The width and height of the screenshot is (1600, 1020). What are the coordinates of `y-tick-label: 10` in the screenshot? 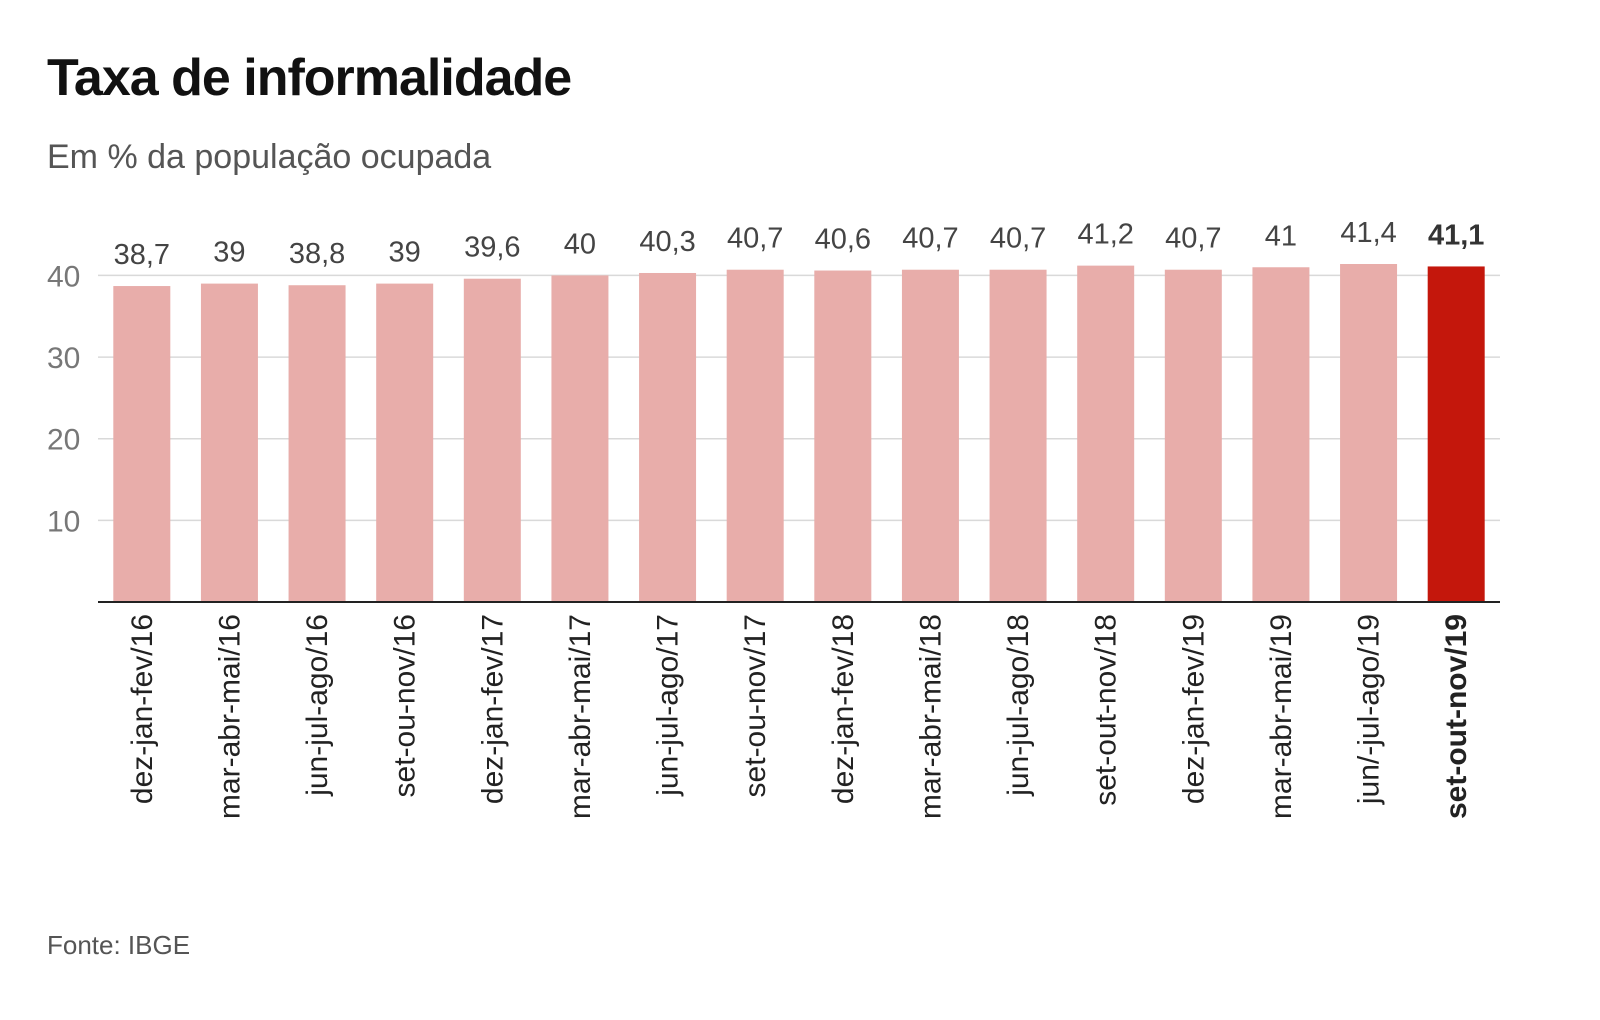 It's located at (63, 521).